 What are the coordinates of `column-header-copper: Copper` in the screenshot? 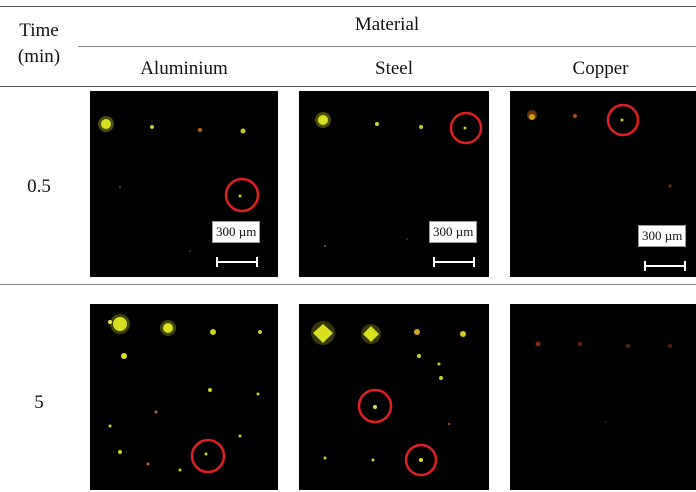 It's located at (600, 68).